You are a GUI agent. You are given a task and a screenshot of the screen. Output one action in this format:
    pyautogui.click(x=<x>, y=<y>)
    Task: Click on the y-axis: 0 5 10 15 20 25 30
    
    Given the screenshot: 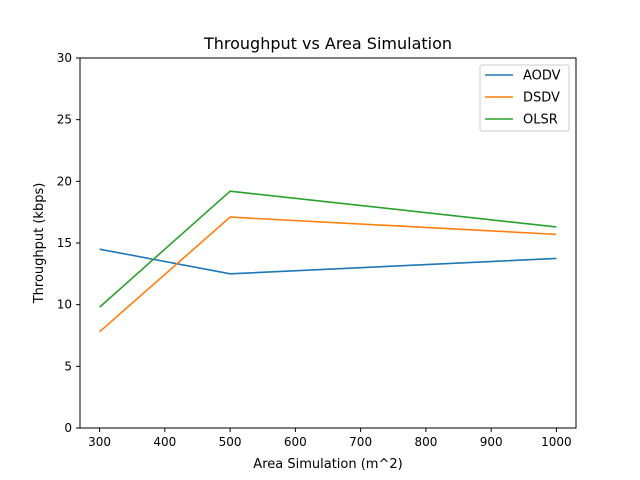 What is the action you would take?
    pyautogui.click(x=68, y=243)
    